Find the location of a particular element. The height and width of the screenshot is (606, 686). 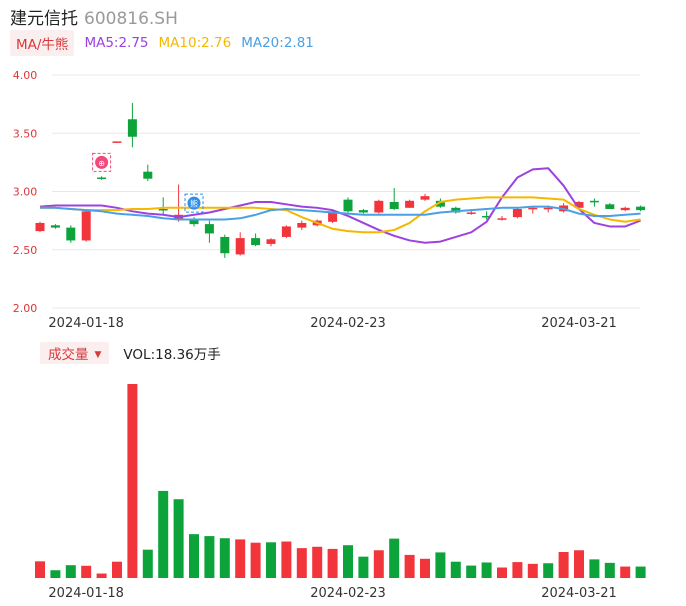

dropdown-caret-icon: ▼ is located at coordinates (98, 355).